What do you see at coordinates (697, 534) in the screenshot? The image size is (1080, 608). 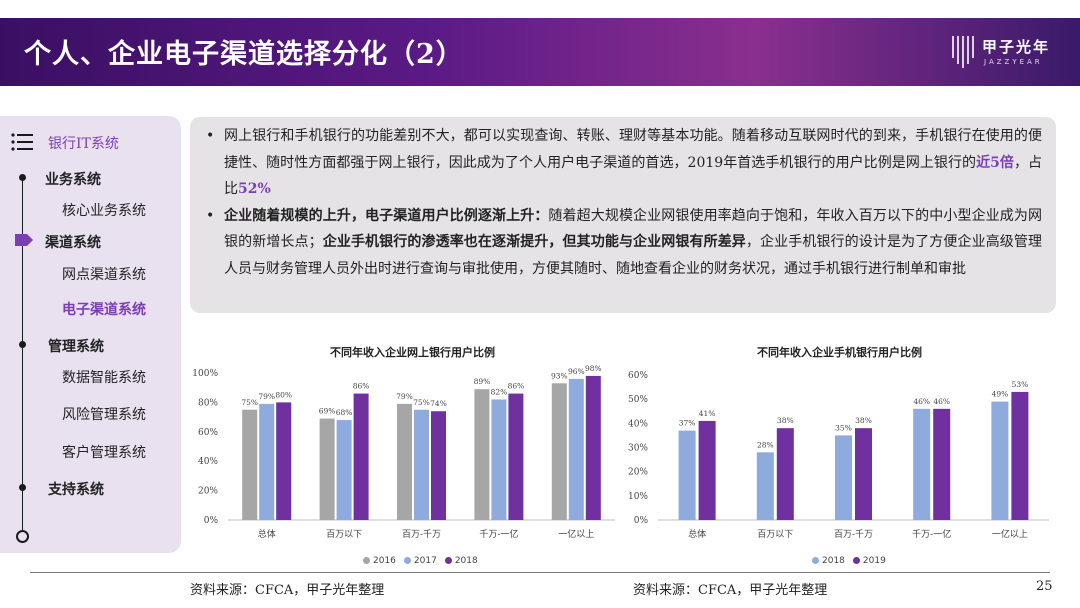 I see `x-tick-label: 总体` at bounding box center [697, 534].